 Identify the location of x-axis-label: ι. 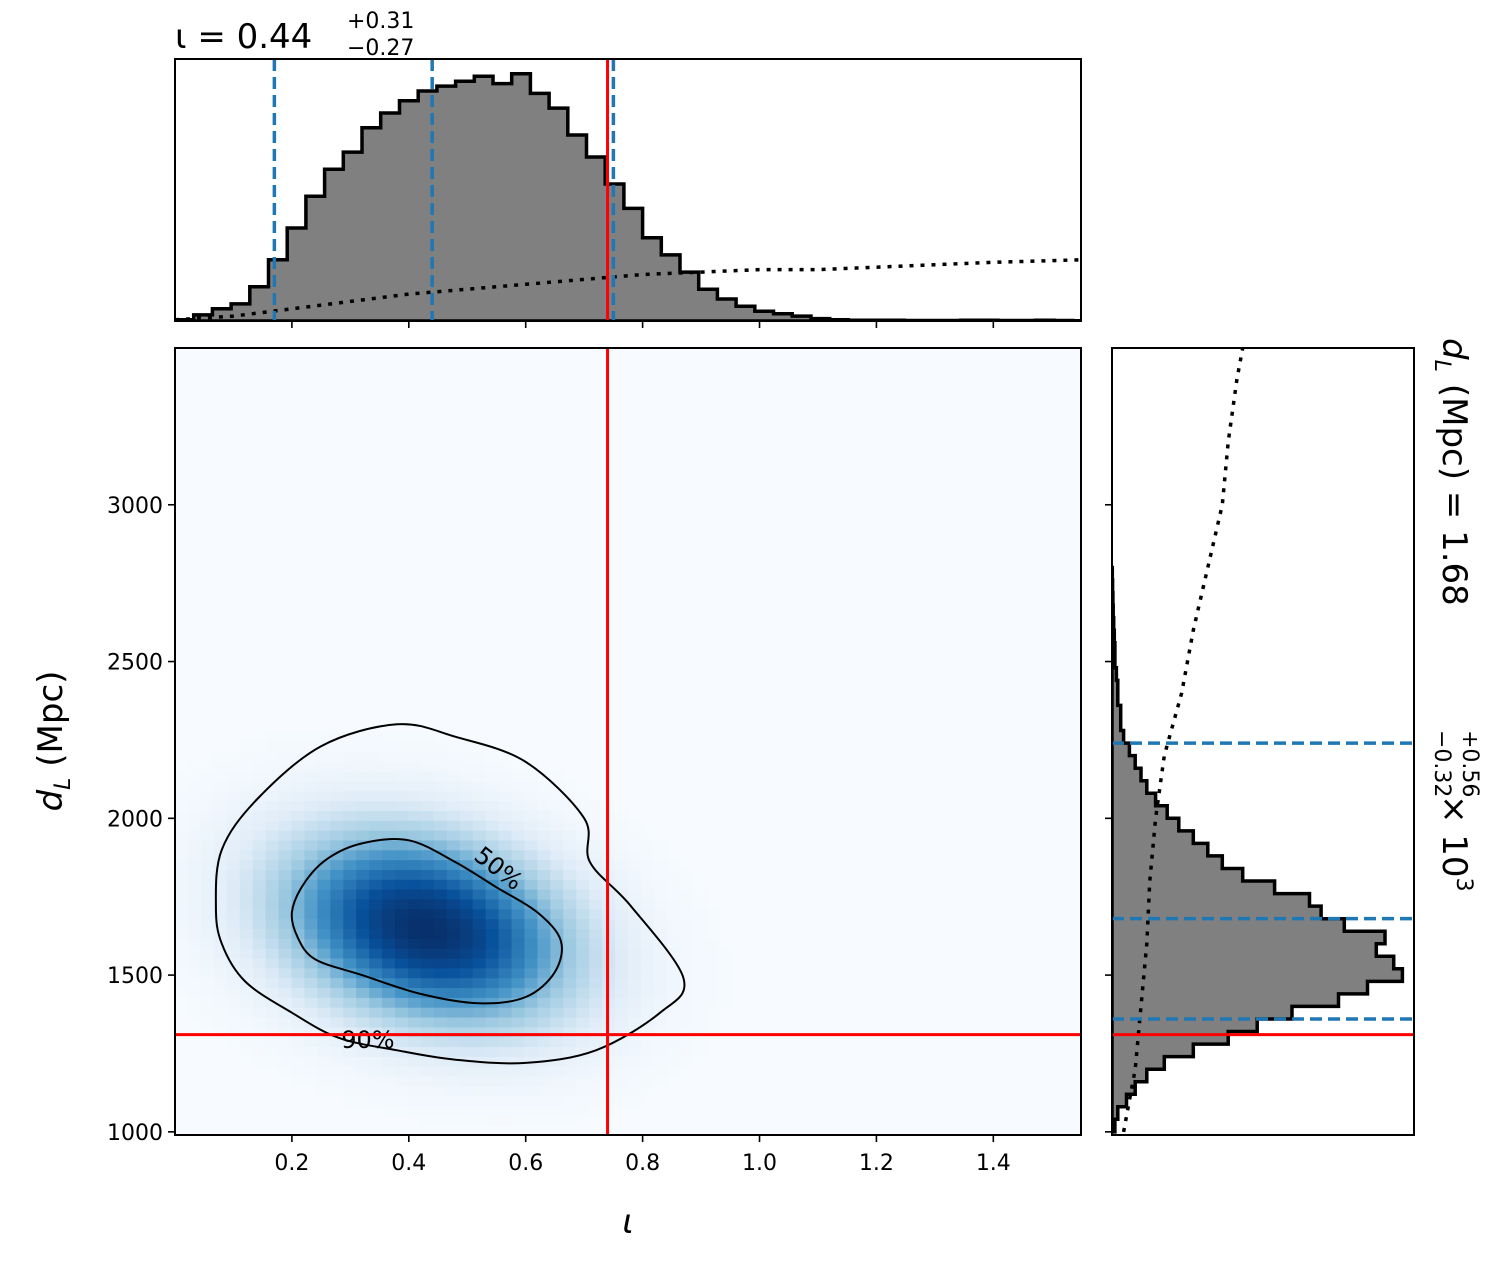
(628, 1222).